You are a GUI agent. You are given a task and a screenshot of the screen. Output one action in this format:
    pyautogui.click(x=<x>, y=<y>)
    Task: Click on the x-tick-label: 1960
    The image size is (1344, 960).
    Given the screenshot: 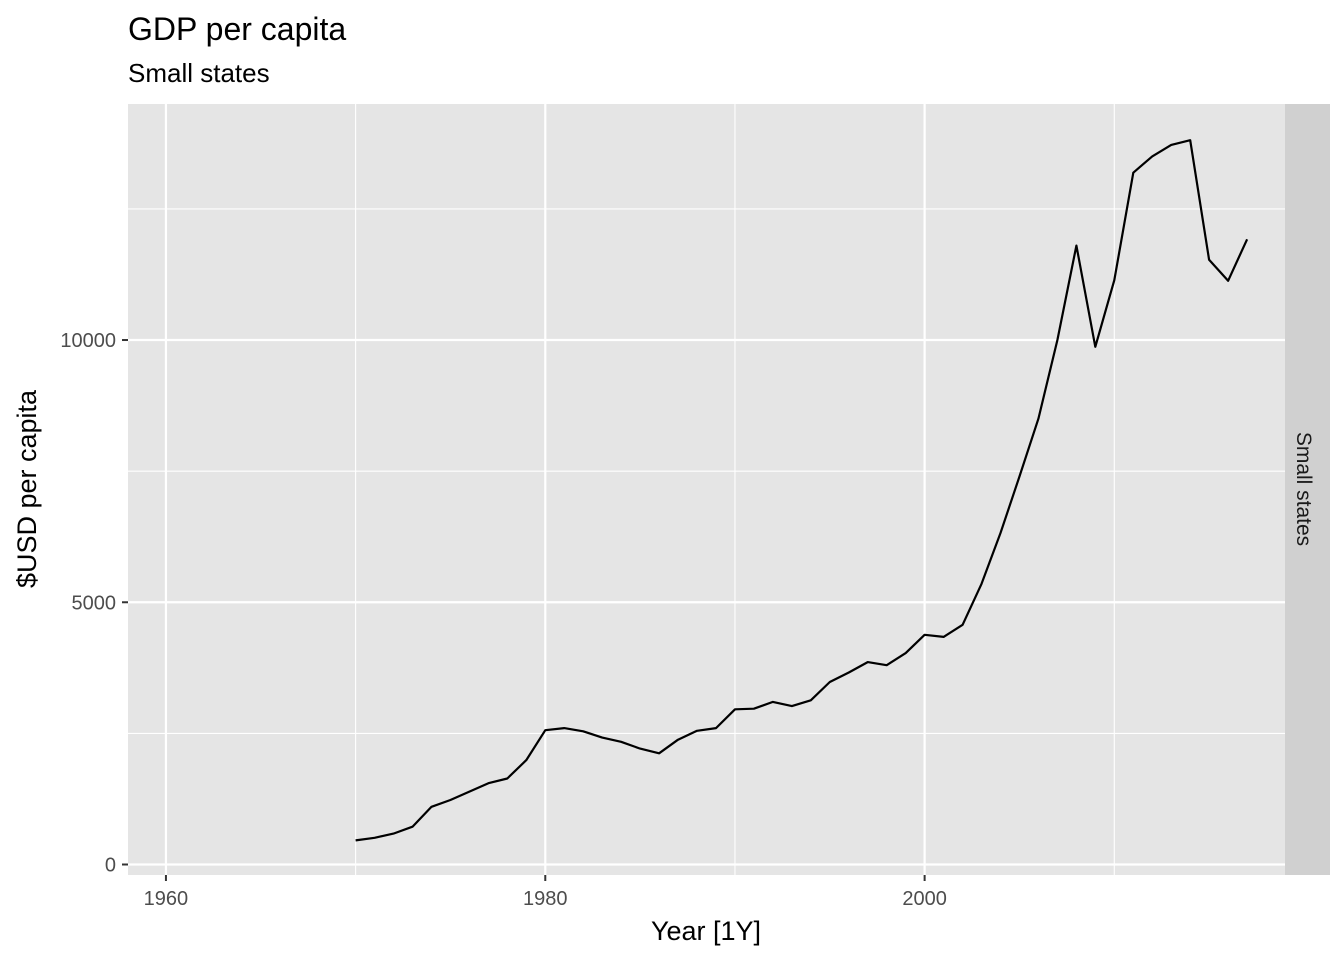 What is the action you would take?
    pyautogui.click(x=166, y=899)
    